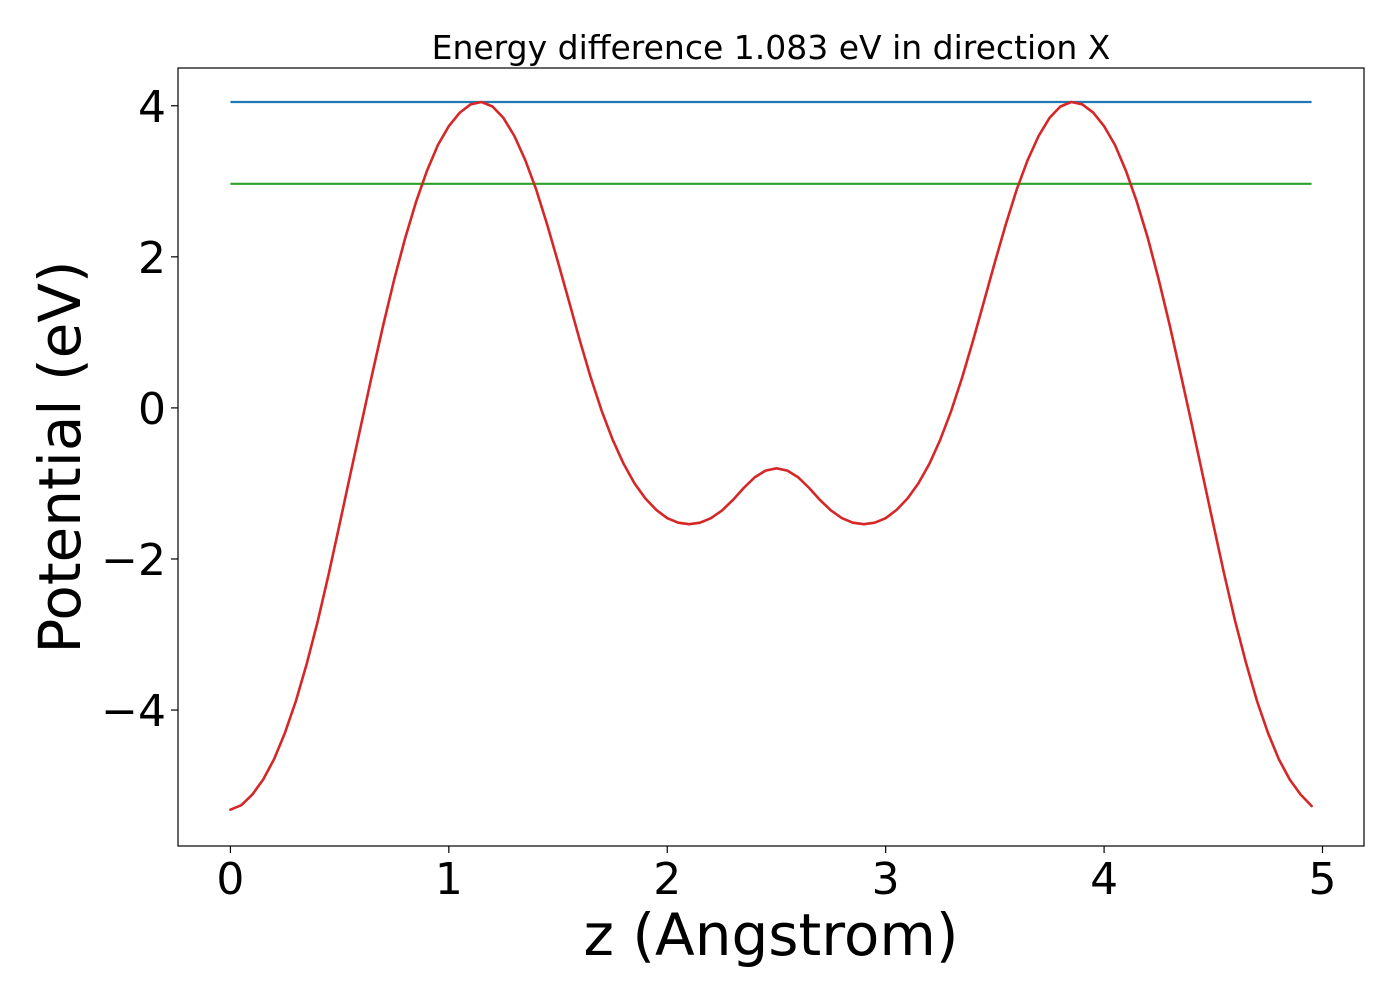 This screenshot has height=1000, width=1400. What do you see at coordinates (771, 935) in the screenshot?
I see `x-axis-label: z (Angstrom)` at bounding box center [771, 935].